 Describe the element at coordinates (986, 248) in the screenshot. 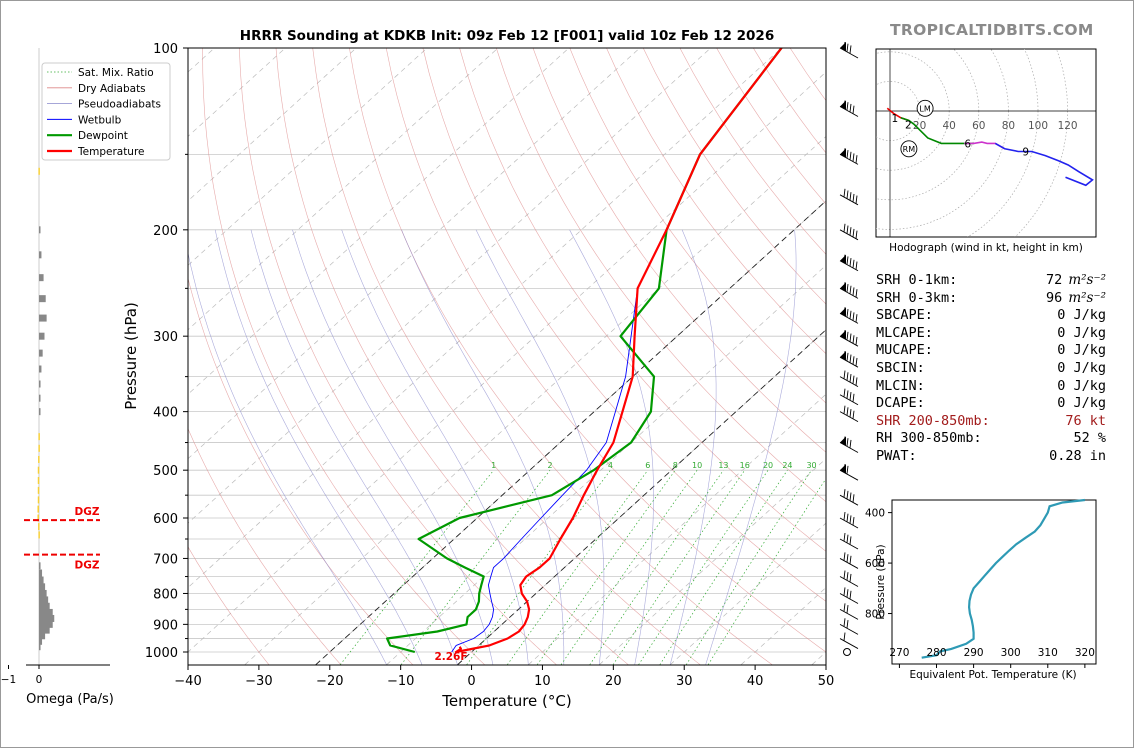

I see `hodograph-caption: Hodograph (wind in kt, height in km)` at that location.